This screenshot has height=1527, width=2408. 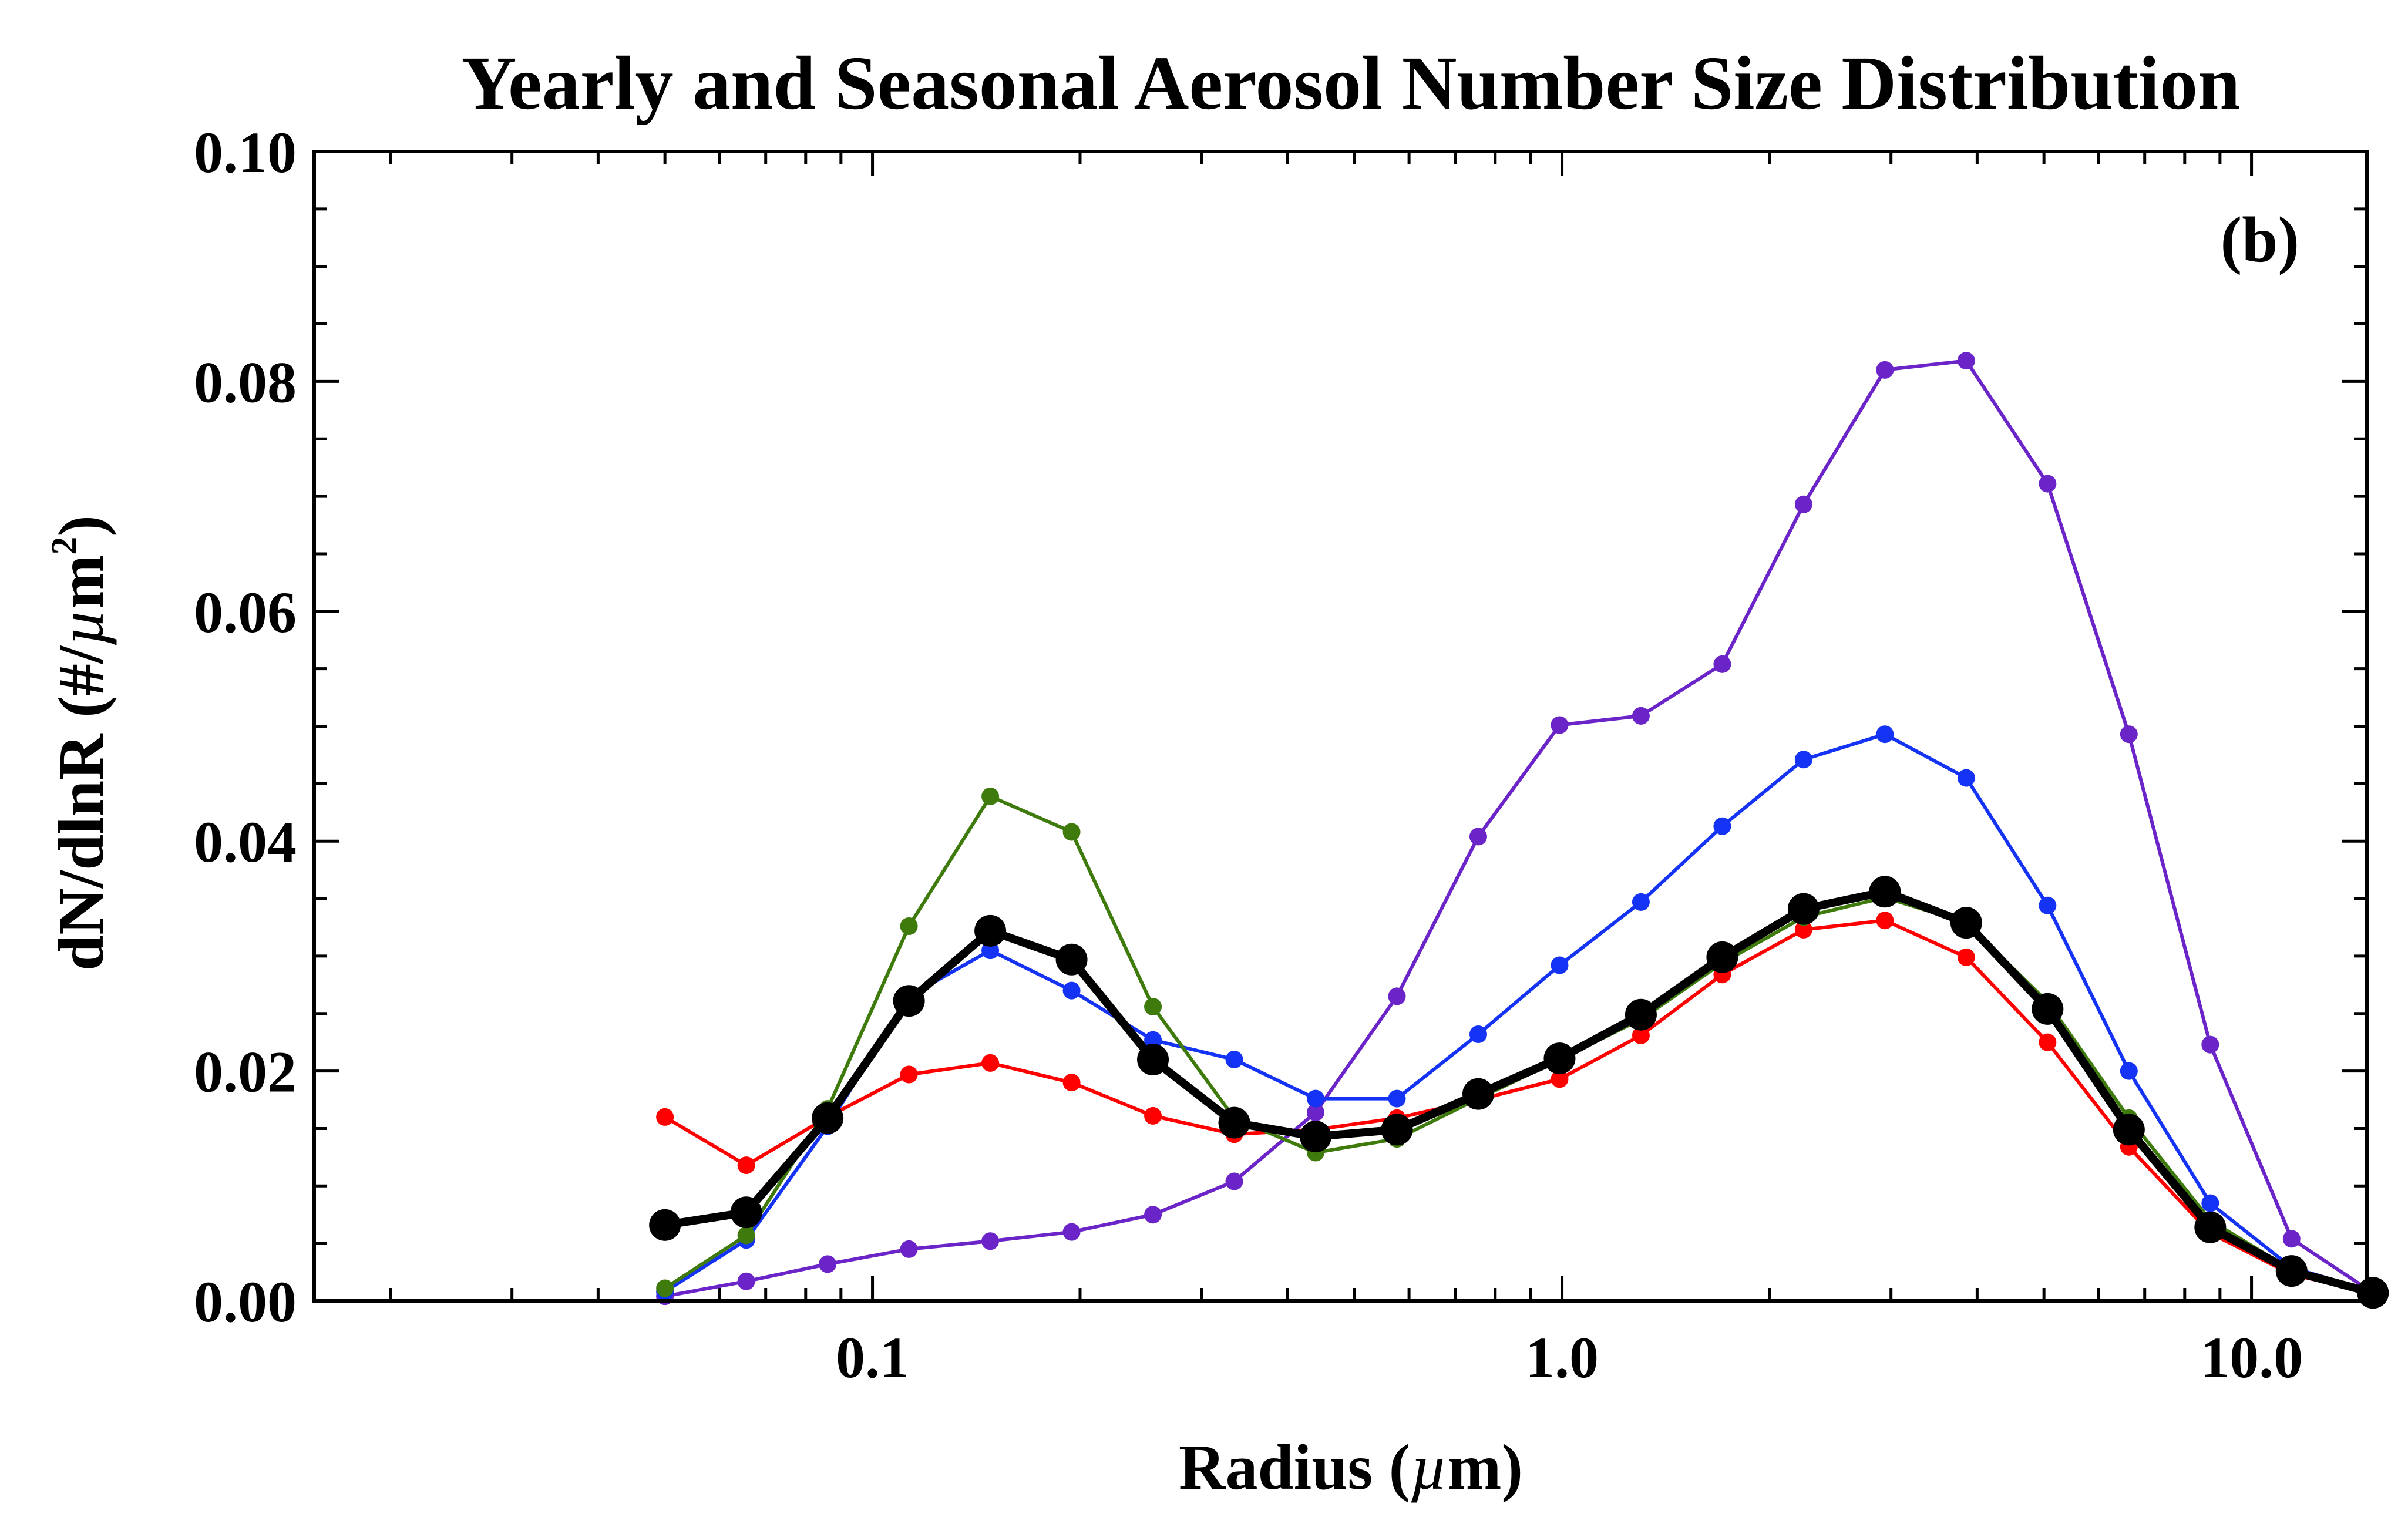 What do you see at coordinates (245, 842) in the screenshot?
I see `y-tick-label: 0.04` at bounding box center [245, 842].